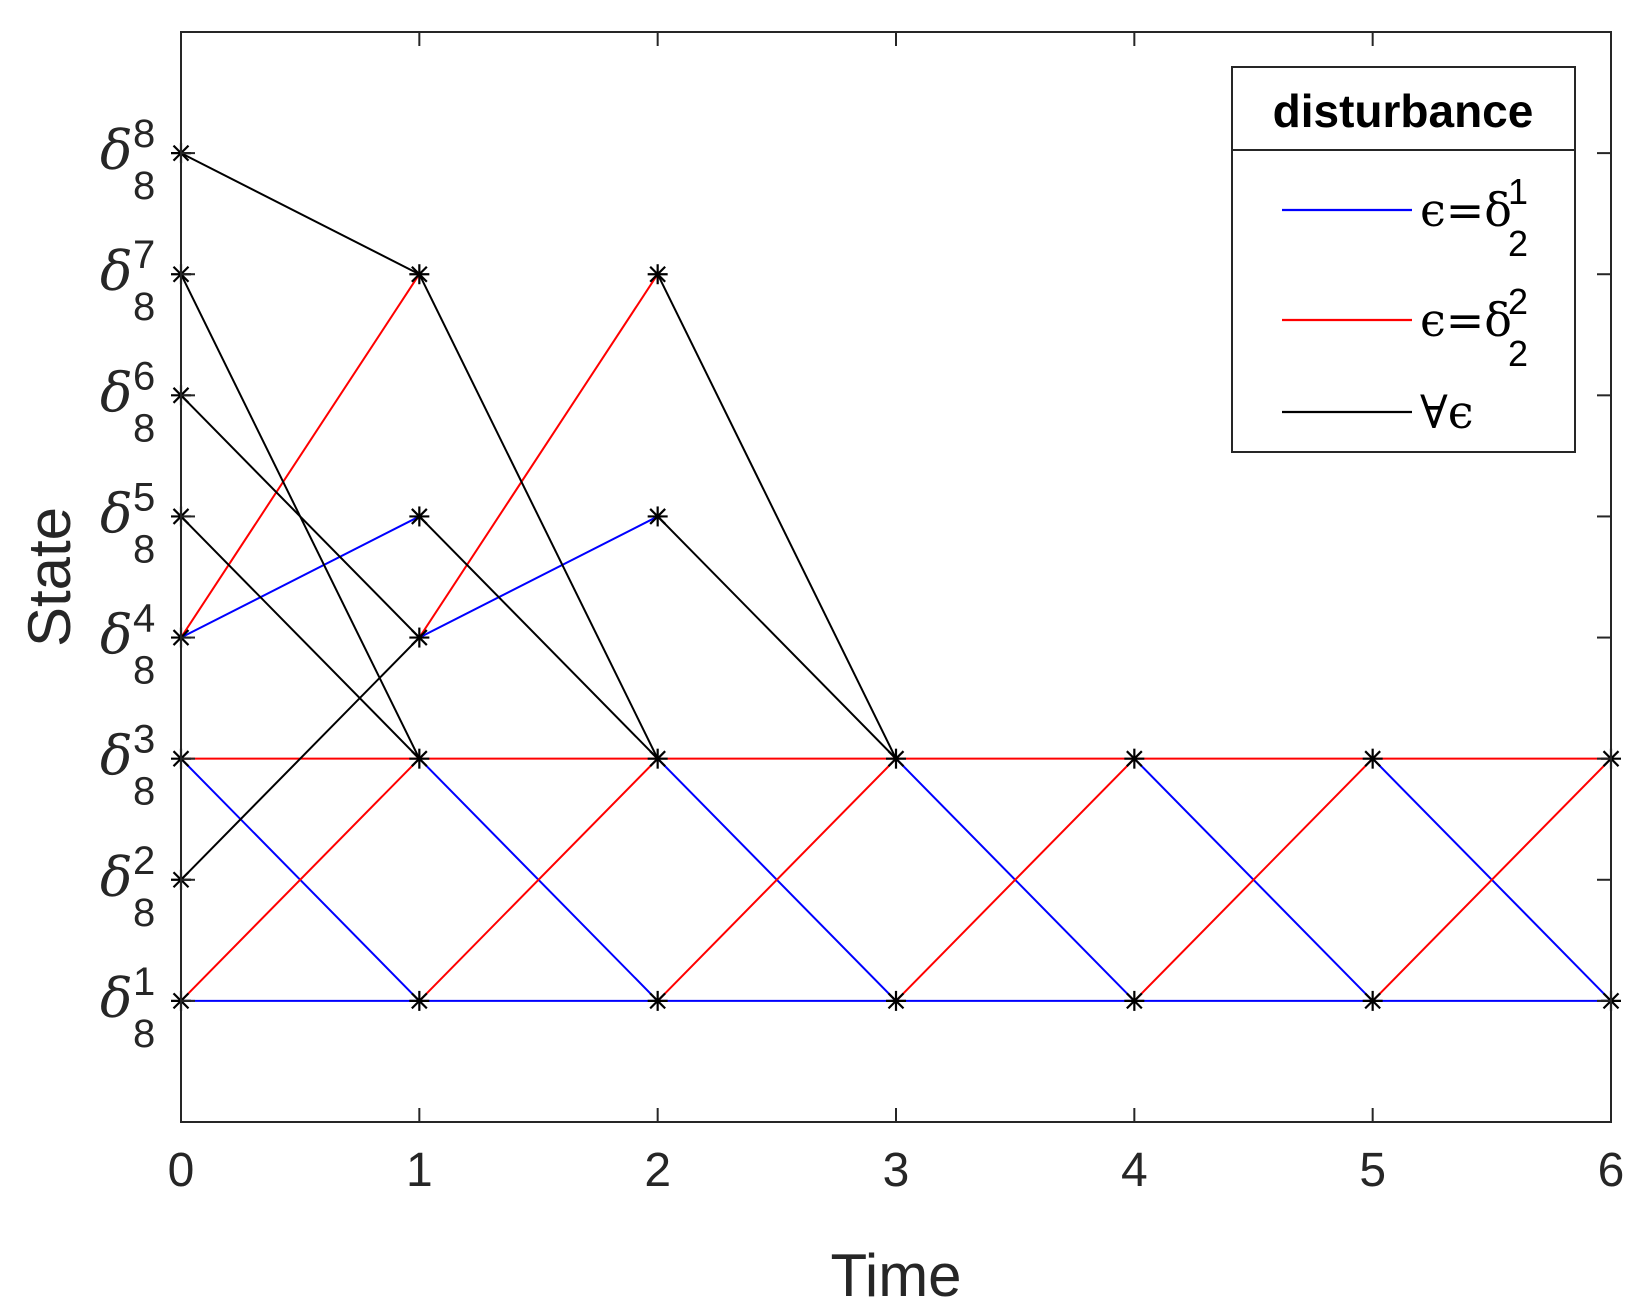 The image size is (1646, 1315). I want to click on y-tick-label: δ 4 8, so click(127, 645).